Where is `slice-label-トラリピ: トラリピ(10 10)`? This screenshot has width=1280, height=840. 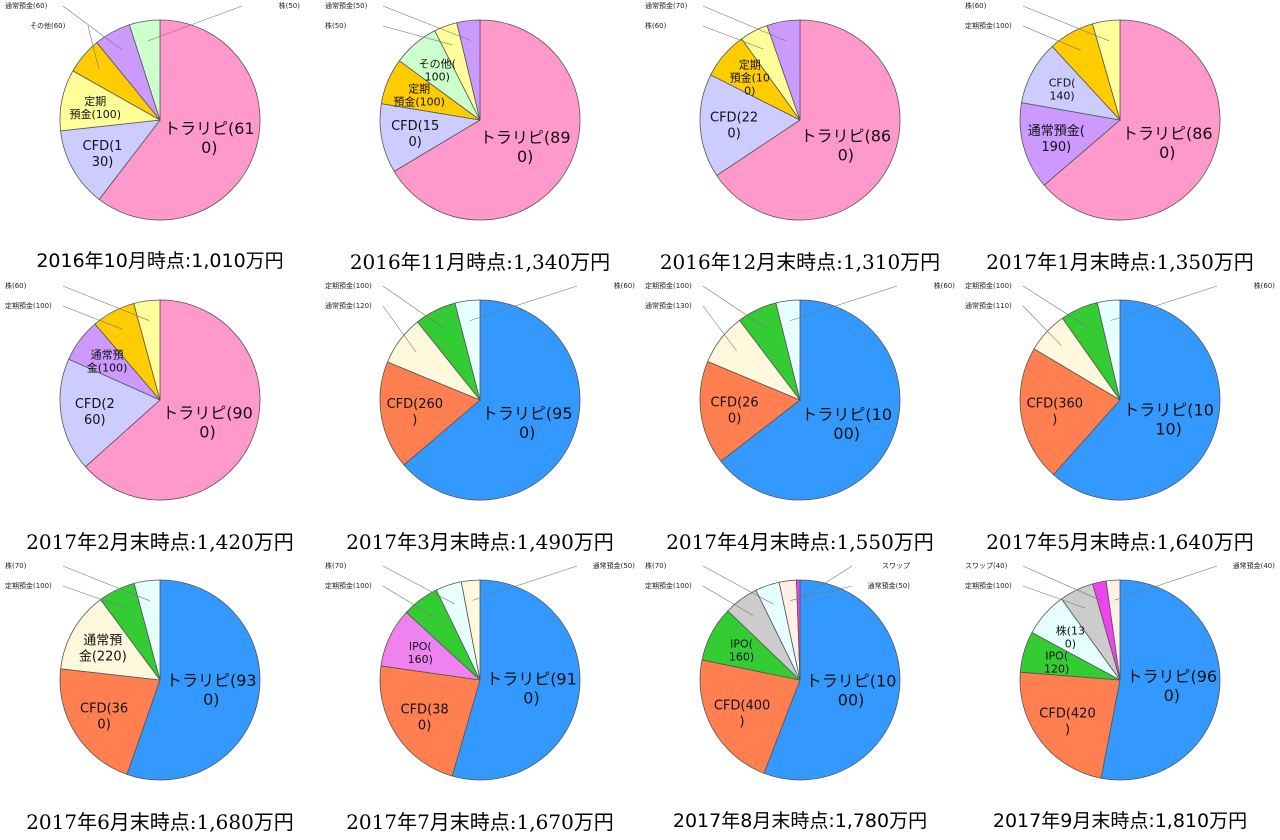
slice-label-トラリピ: トラリピ(10 10) is located at coordinates (1168, 420).